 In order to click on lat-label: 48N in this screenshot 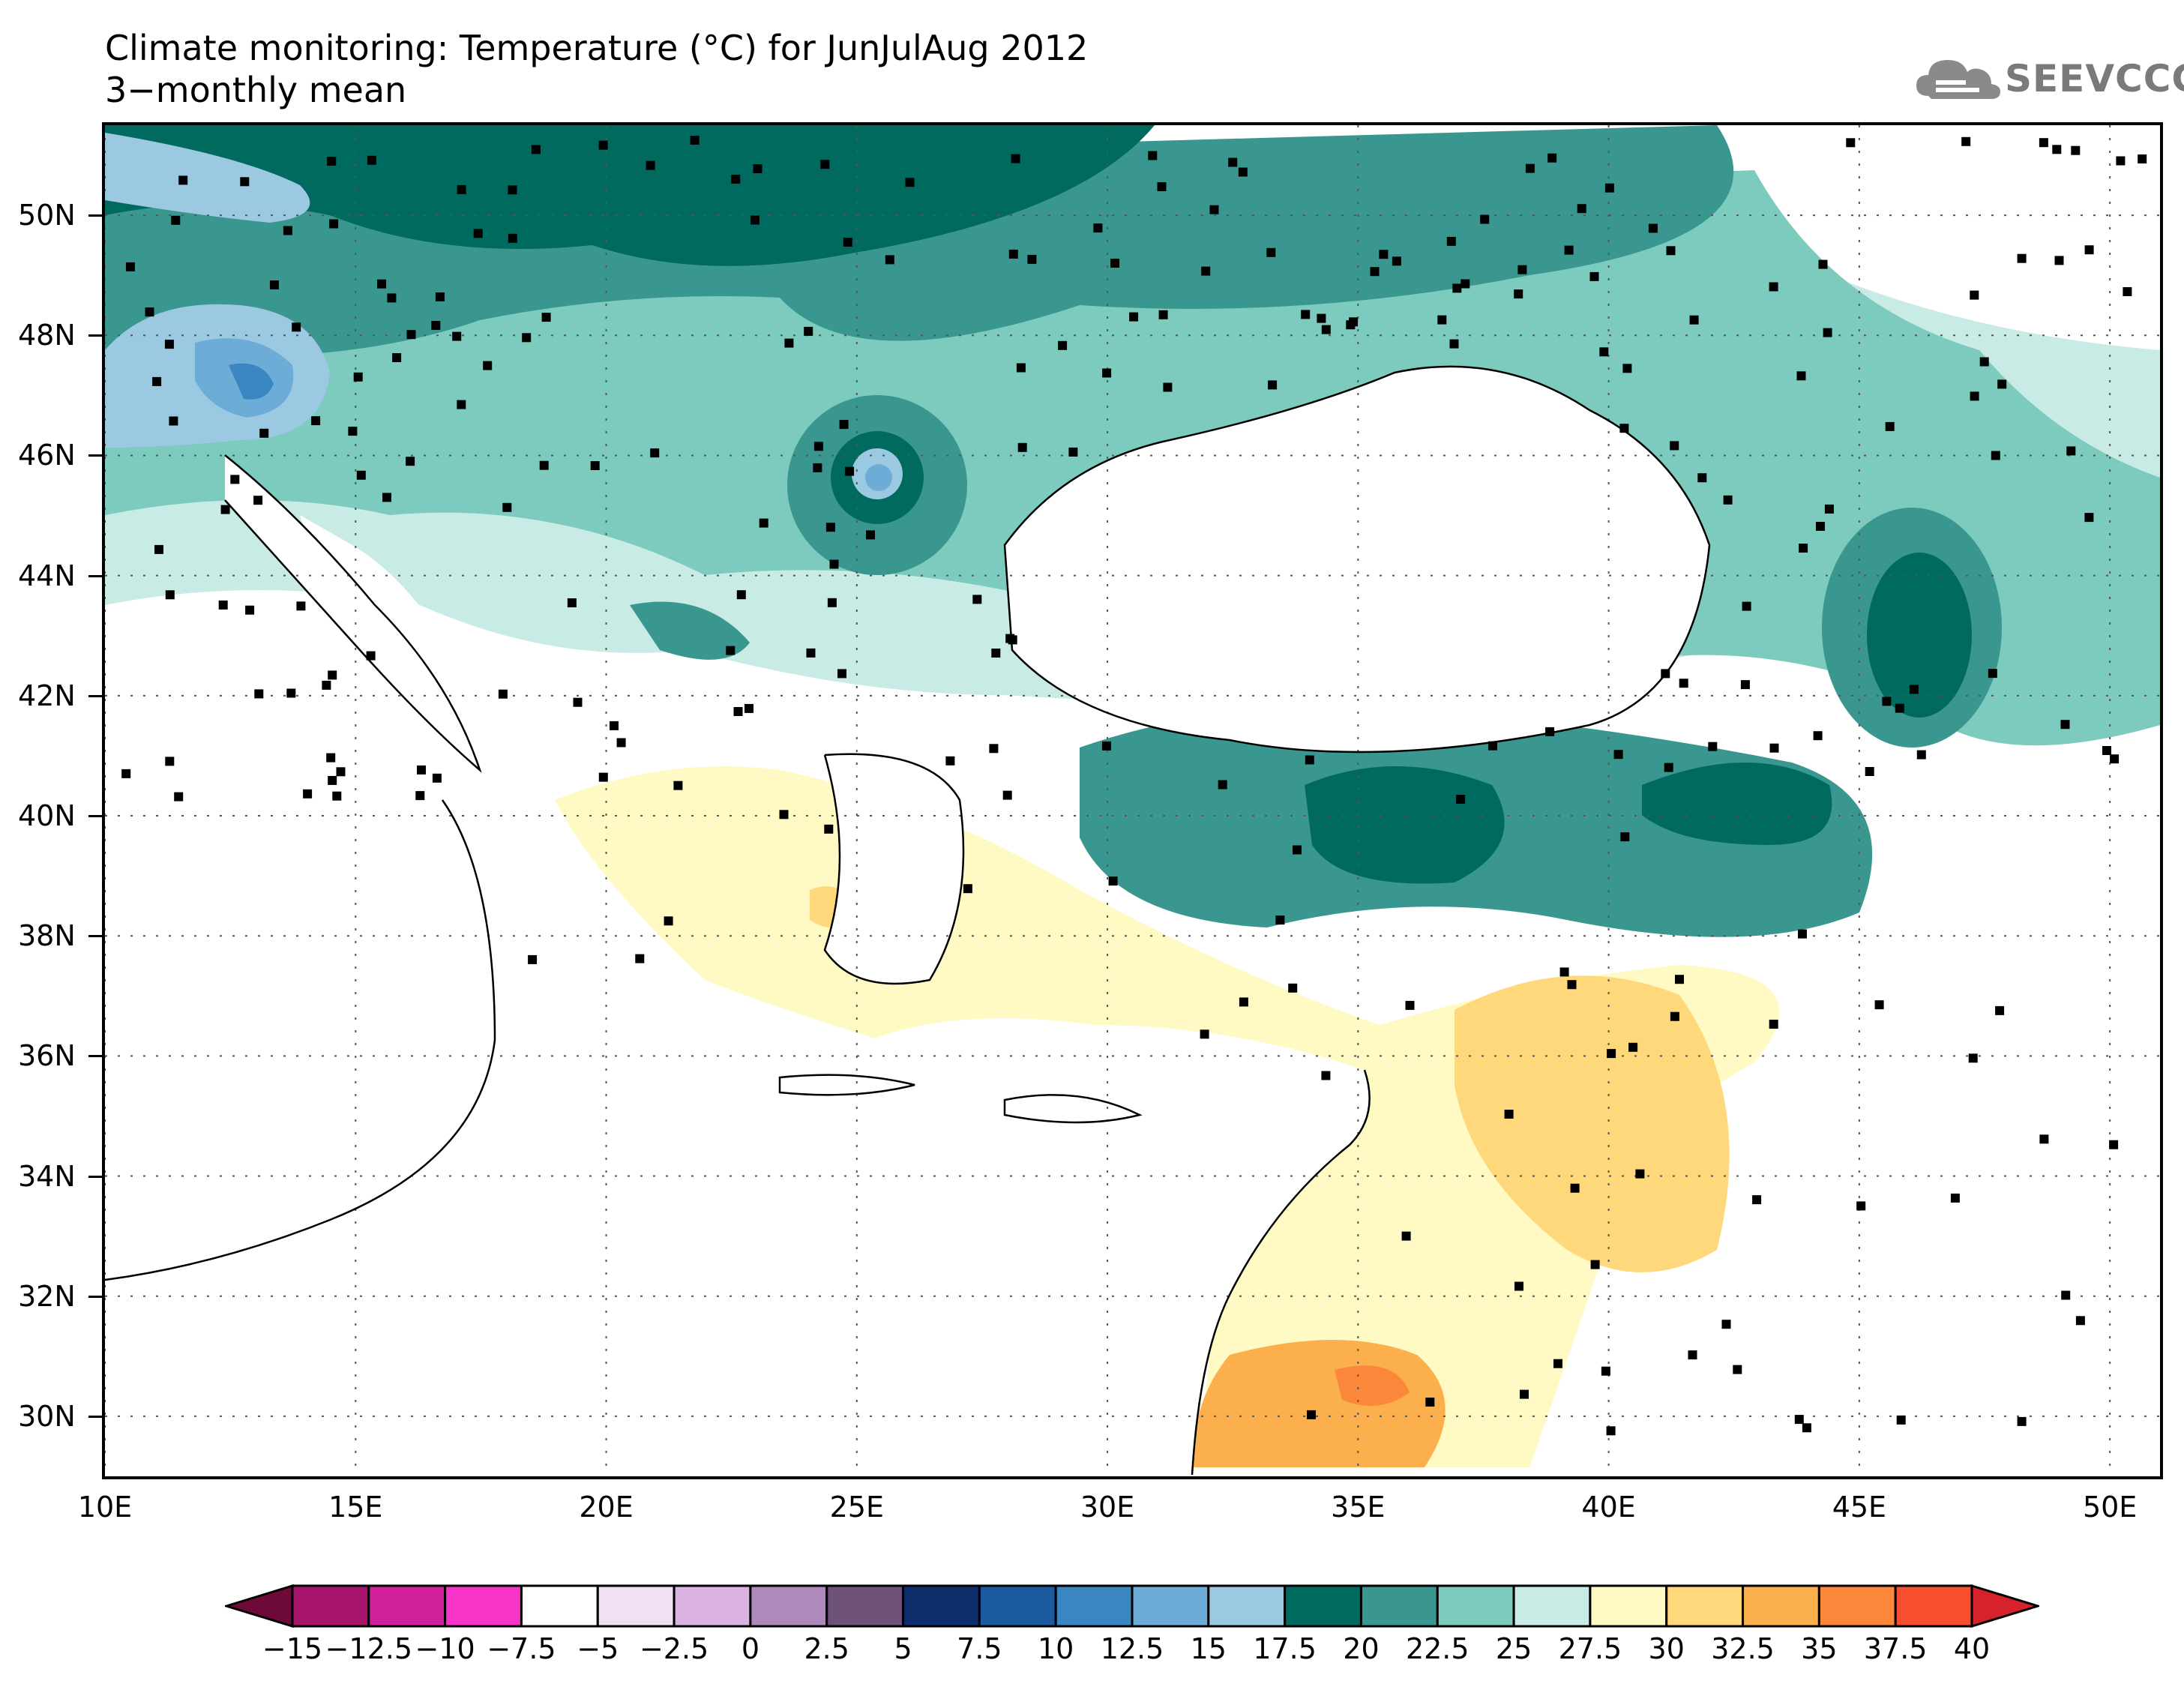, I will do `click(47, 335)`.